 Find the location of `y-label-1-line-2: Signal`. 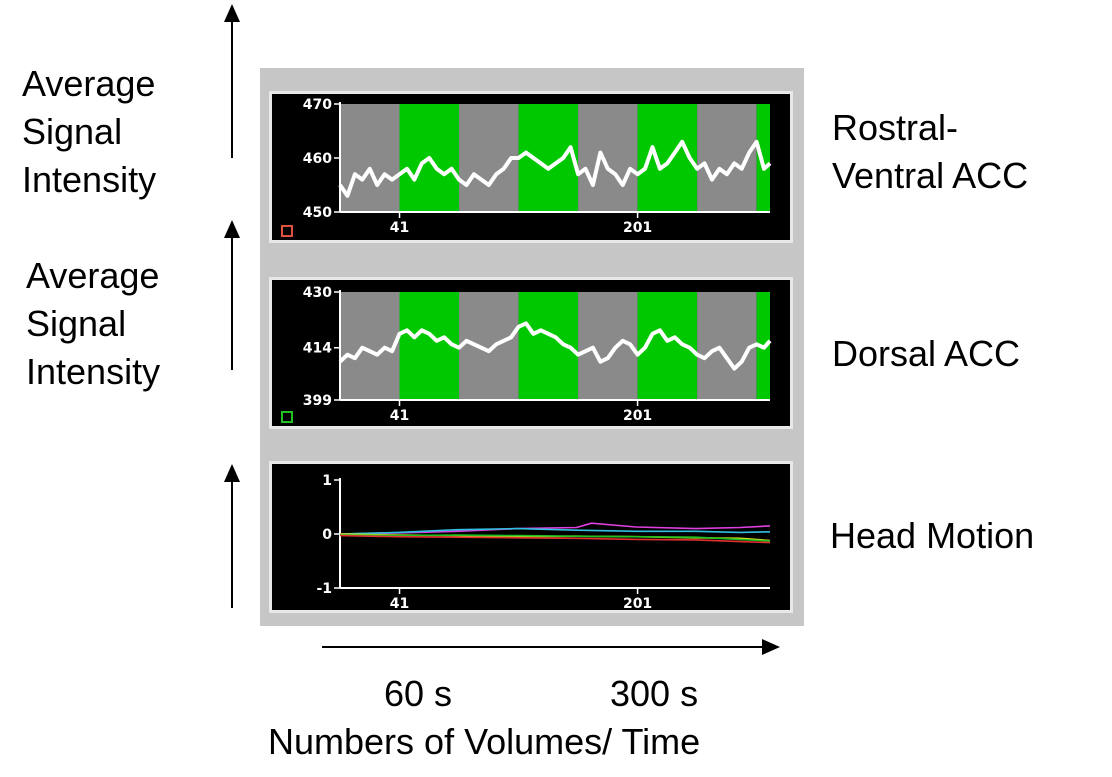

y-label-1-line-2: Signal is located at coordinates (72, 131).